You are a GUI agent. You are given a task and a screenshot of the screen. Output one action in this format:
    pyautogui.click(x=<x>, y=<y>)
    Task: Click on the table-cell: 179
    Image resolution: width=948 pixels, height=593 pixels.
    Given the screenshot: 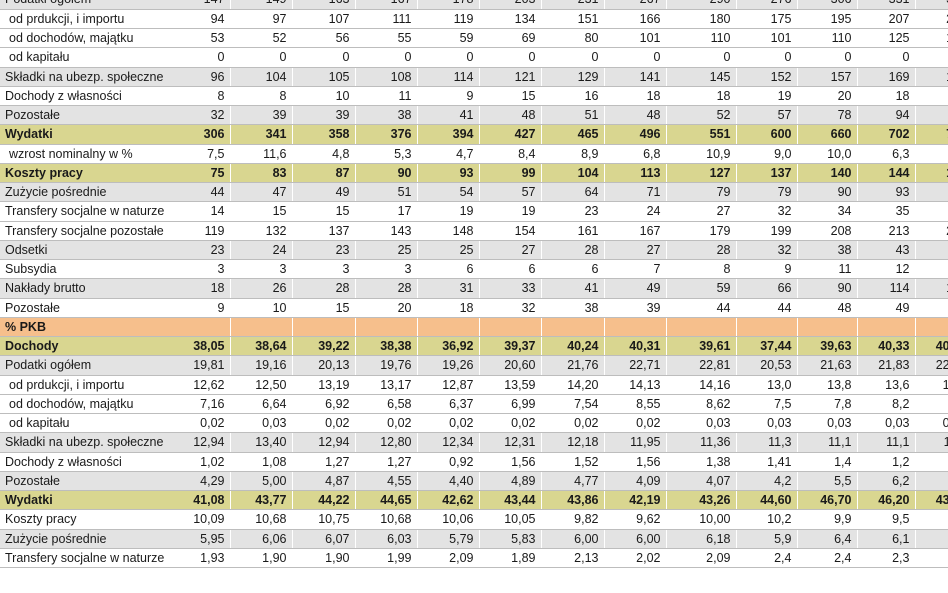 What is the action you would take?
    pyautogui.click(x=700, y=231)
    